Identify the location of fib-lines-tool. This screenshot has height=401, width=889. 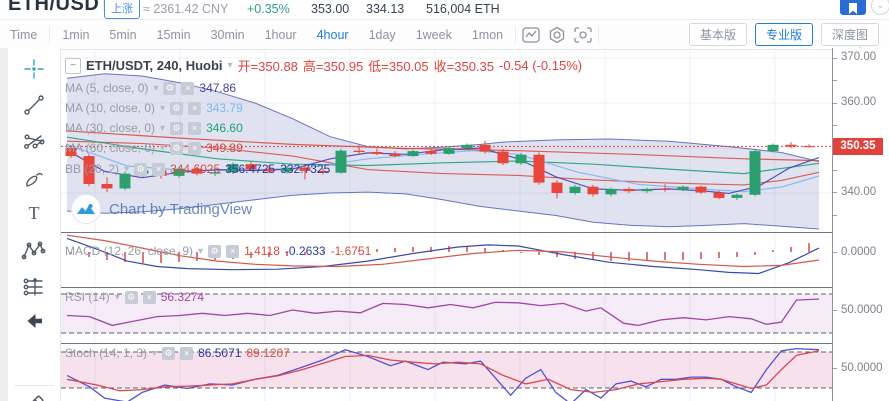
(34, 287).